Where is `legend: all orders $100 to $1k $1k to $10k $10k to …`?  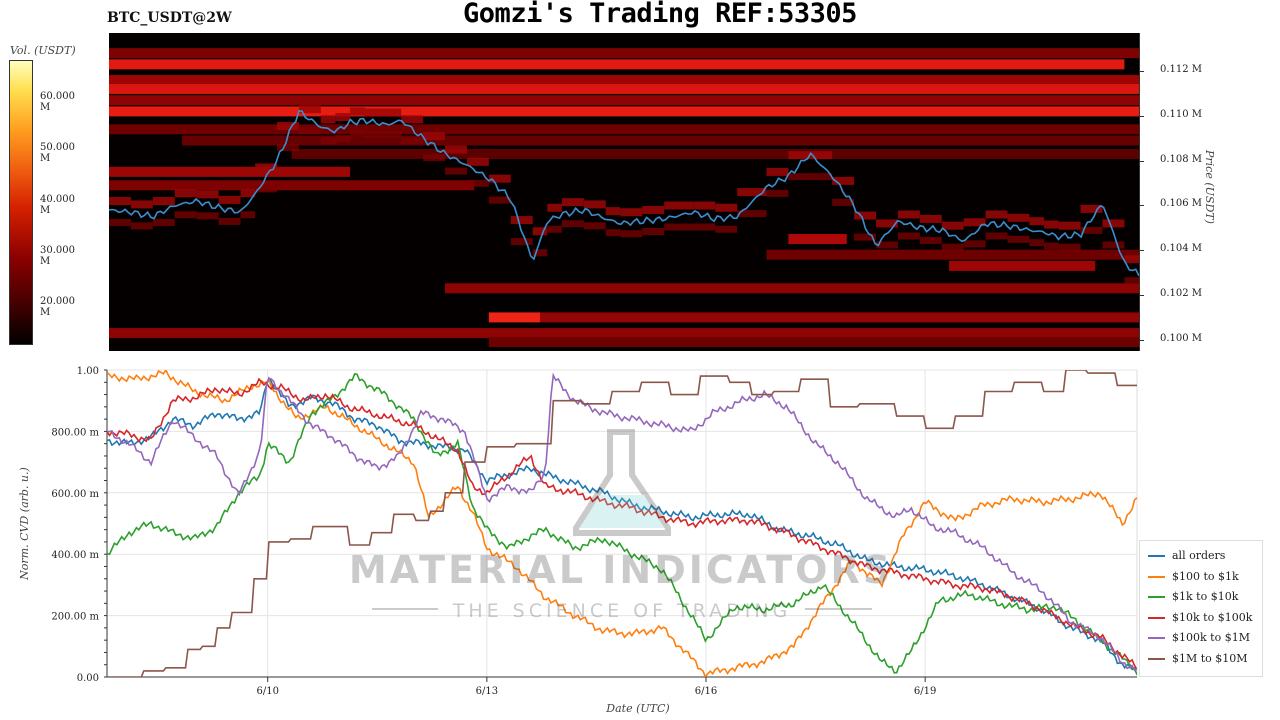
legend: all orders $100 to $1k $1k to $10k $10k to … is located at coordinates (1201, 608).